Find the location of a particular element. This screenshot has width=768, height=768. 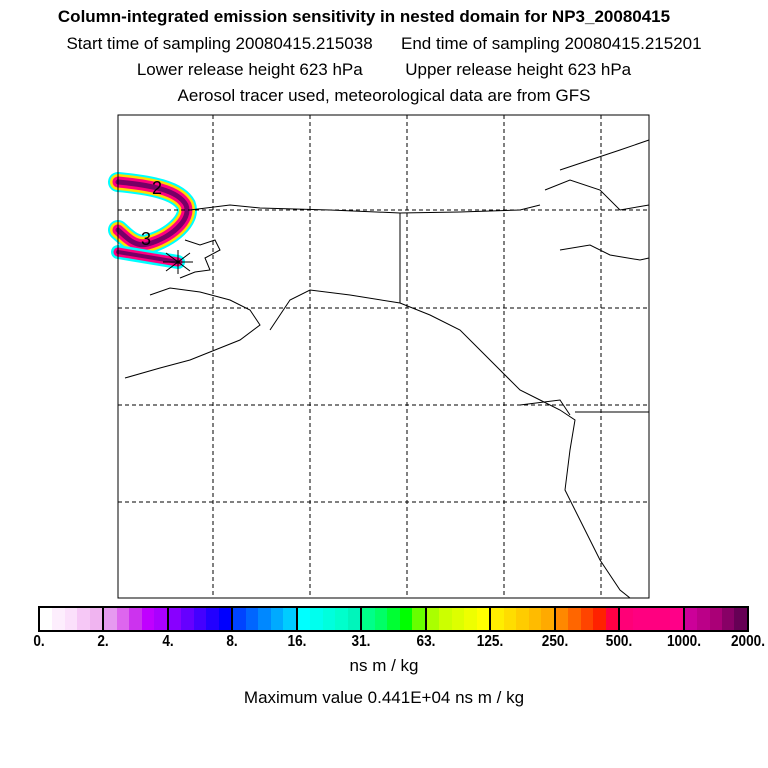

colorbar-tick-label: 250. is located at coordinates (554, 641).